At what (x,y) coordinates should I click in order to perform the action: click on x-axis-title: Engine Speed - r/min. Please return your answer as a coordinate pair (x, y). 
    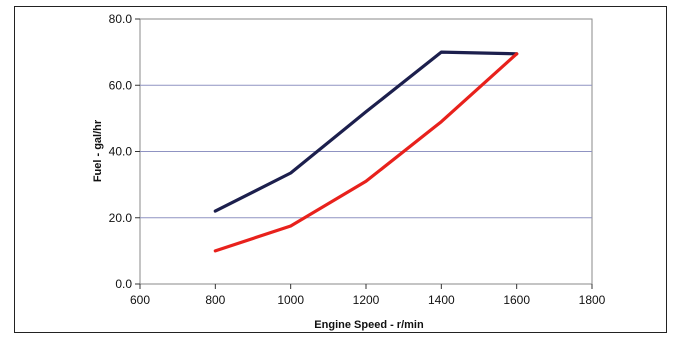
    Looking at the image, I should click on (369, 325).